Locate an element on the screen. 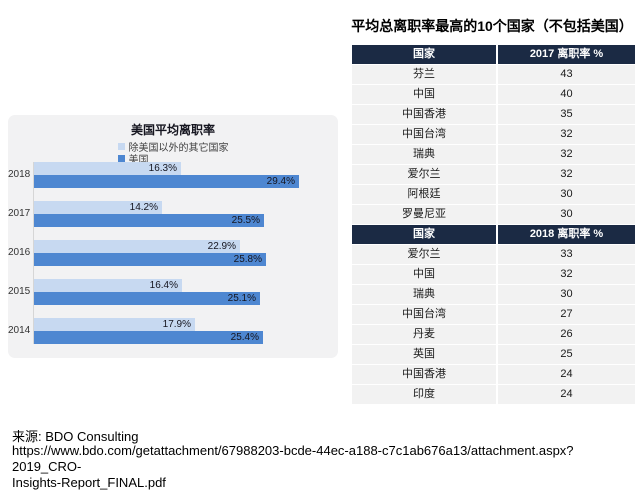  table-row: 英国 25 is located at coordinates (493, 354).